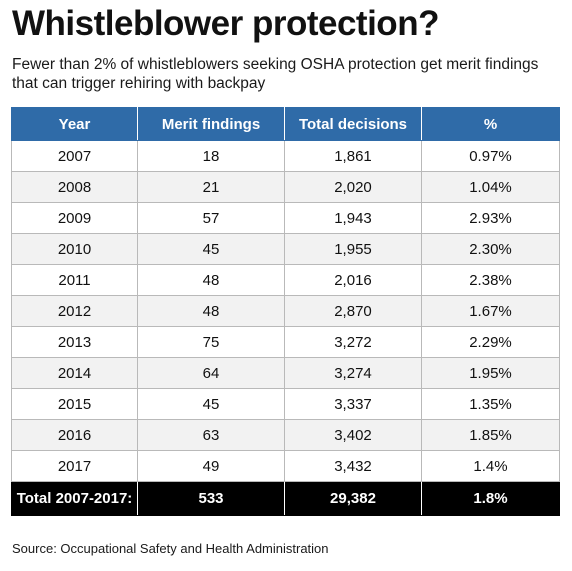 The image size is (572, 571). Describe the element at coordinates (490, 435) in the screenshot. I see `cell-percent: 1.85%` at that location.